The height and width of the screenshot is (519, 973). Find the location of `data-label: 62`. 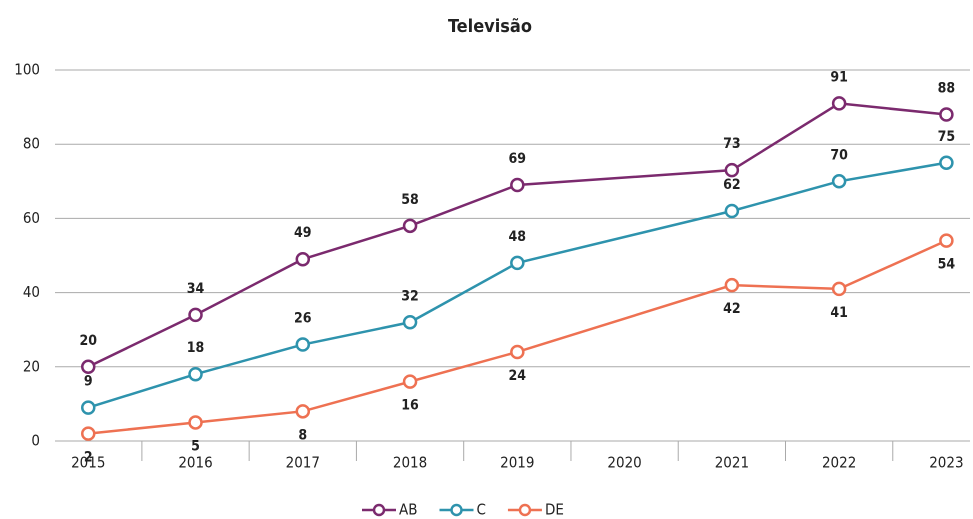

data-label: 62 is located at coordinates (732, 185).